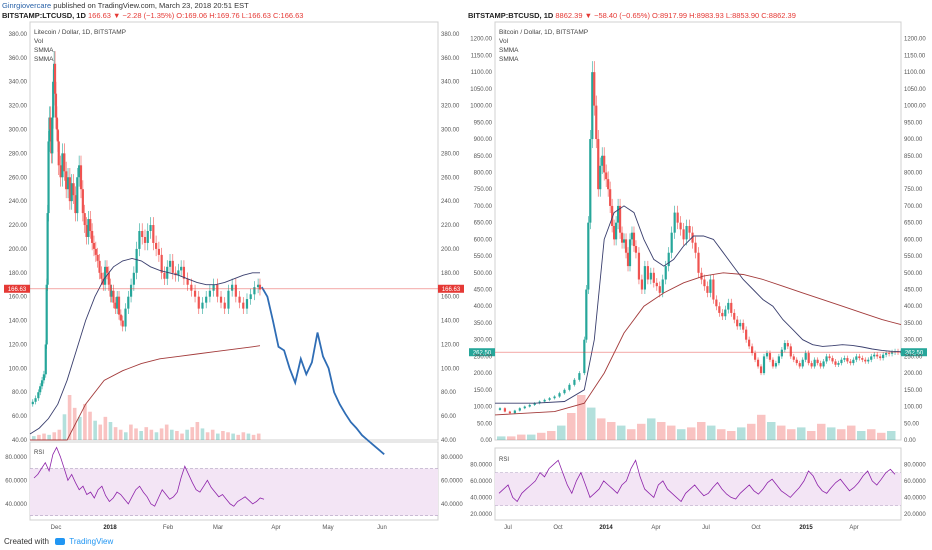  What do you see at coordinates (20, 393) in the screenshot?
I see `L_left-tick: 80.00` at bounding box center [20, 393].